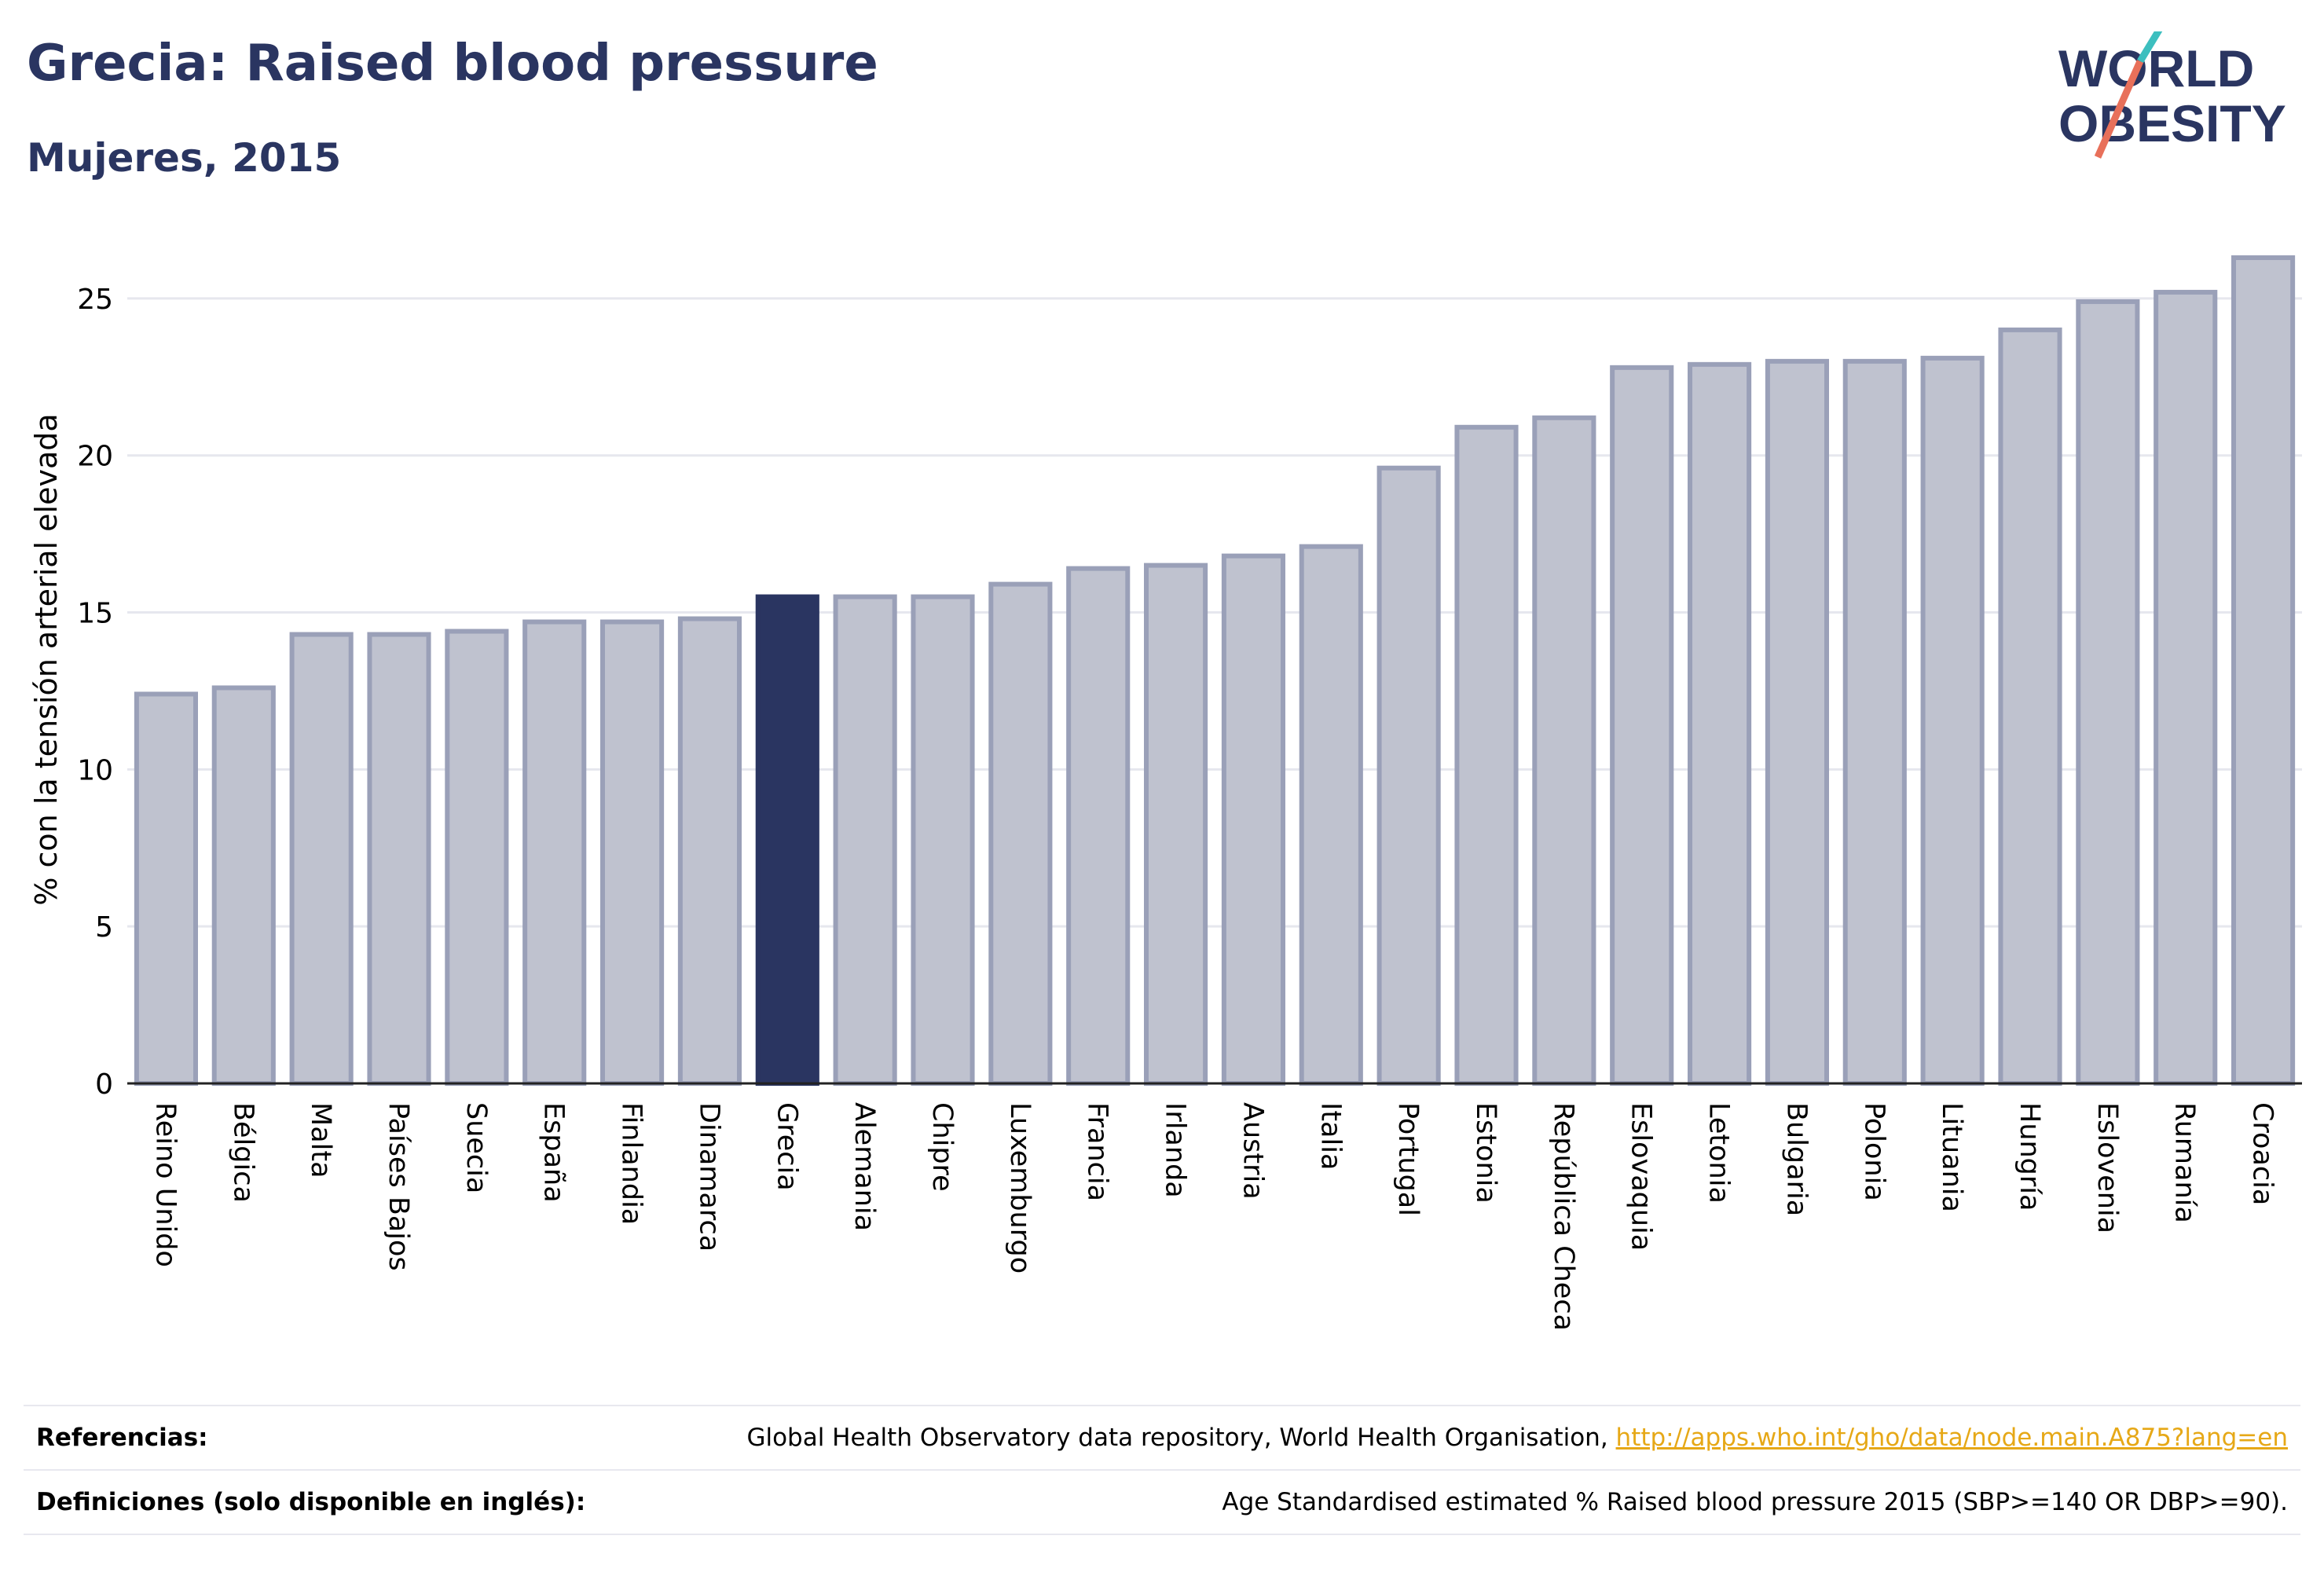 This screenshot has height=1576, width=2324. What do you see at coordinates (2262, 1153) in the screenshot?
I see `x-tick-label: Croacia` at bounding box center [2262, 1153].